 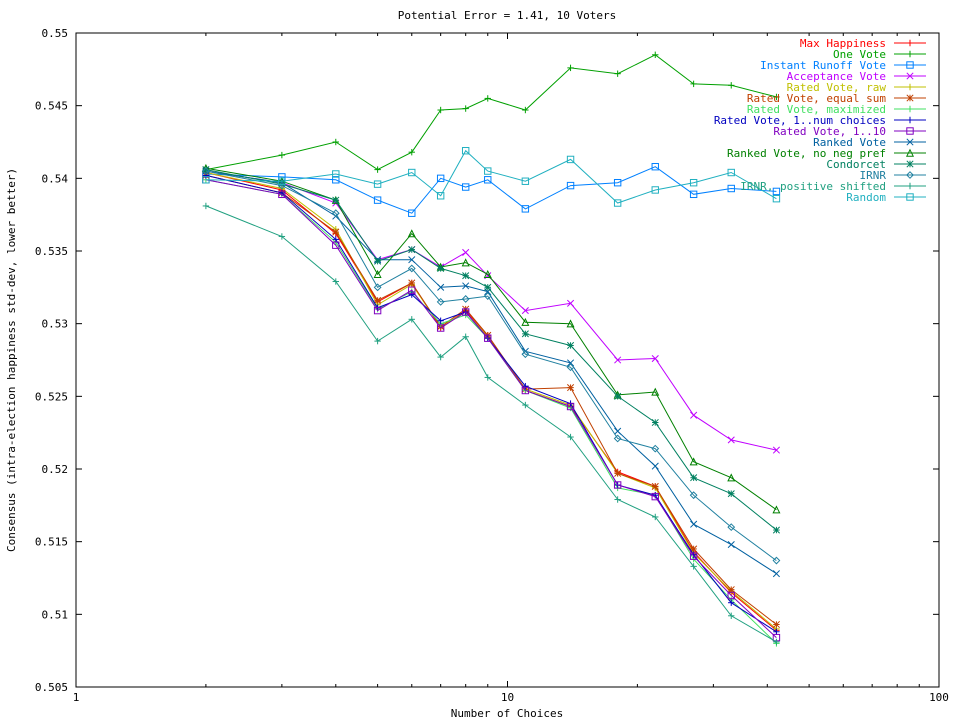 I want to click on legend-label: Ranked Vote, no neg pref, so click(x=806, y=153).